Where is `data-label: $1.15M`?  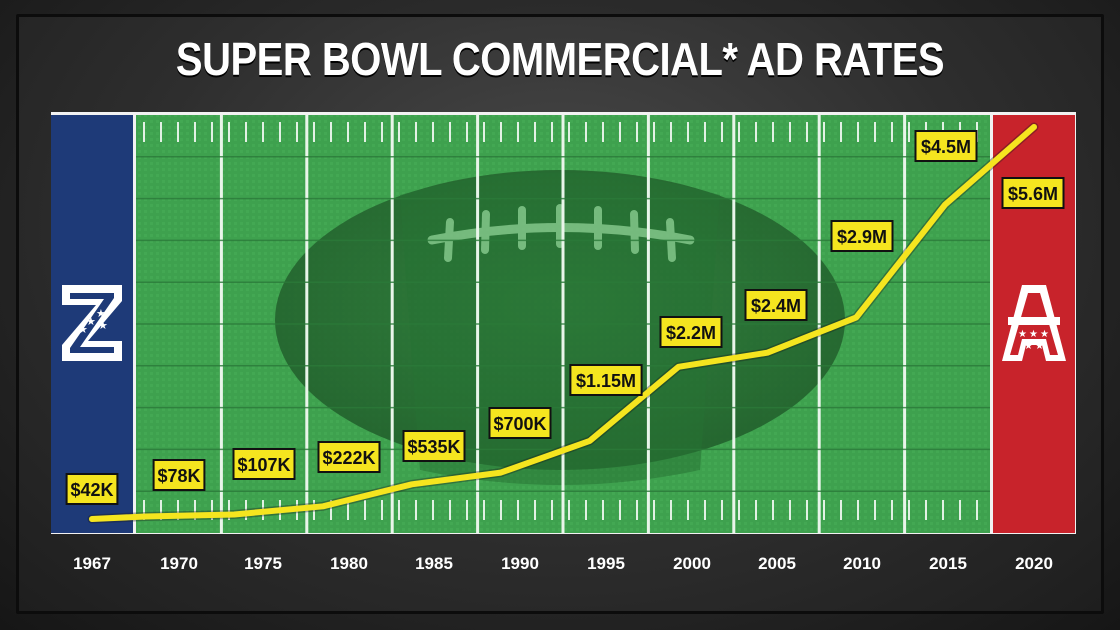
data-label: $1.15M is located at coordinates (606, 380).